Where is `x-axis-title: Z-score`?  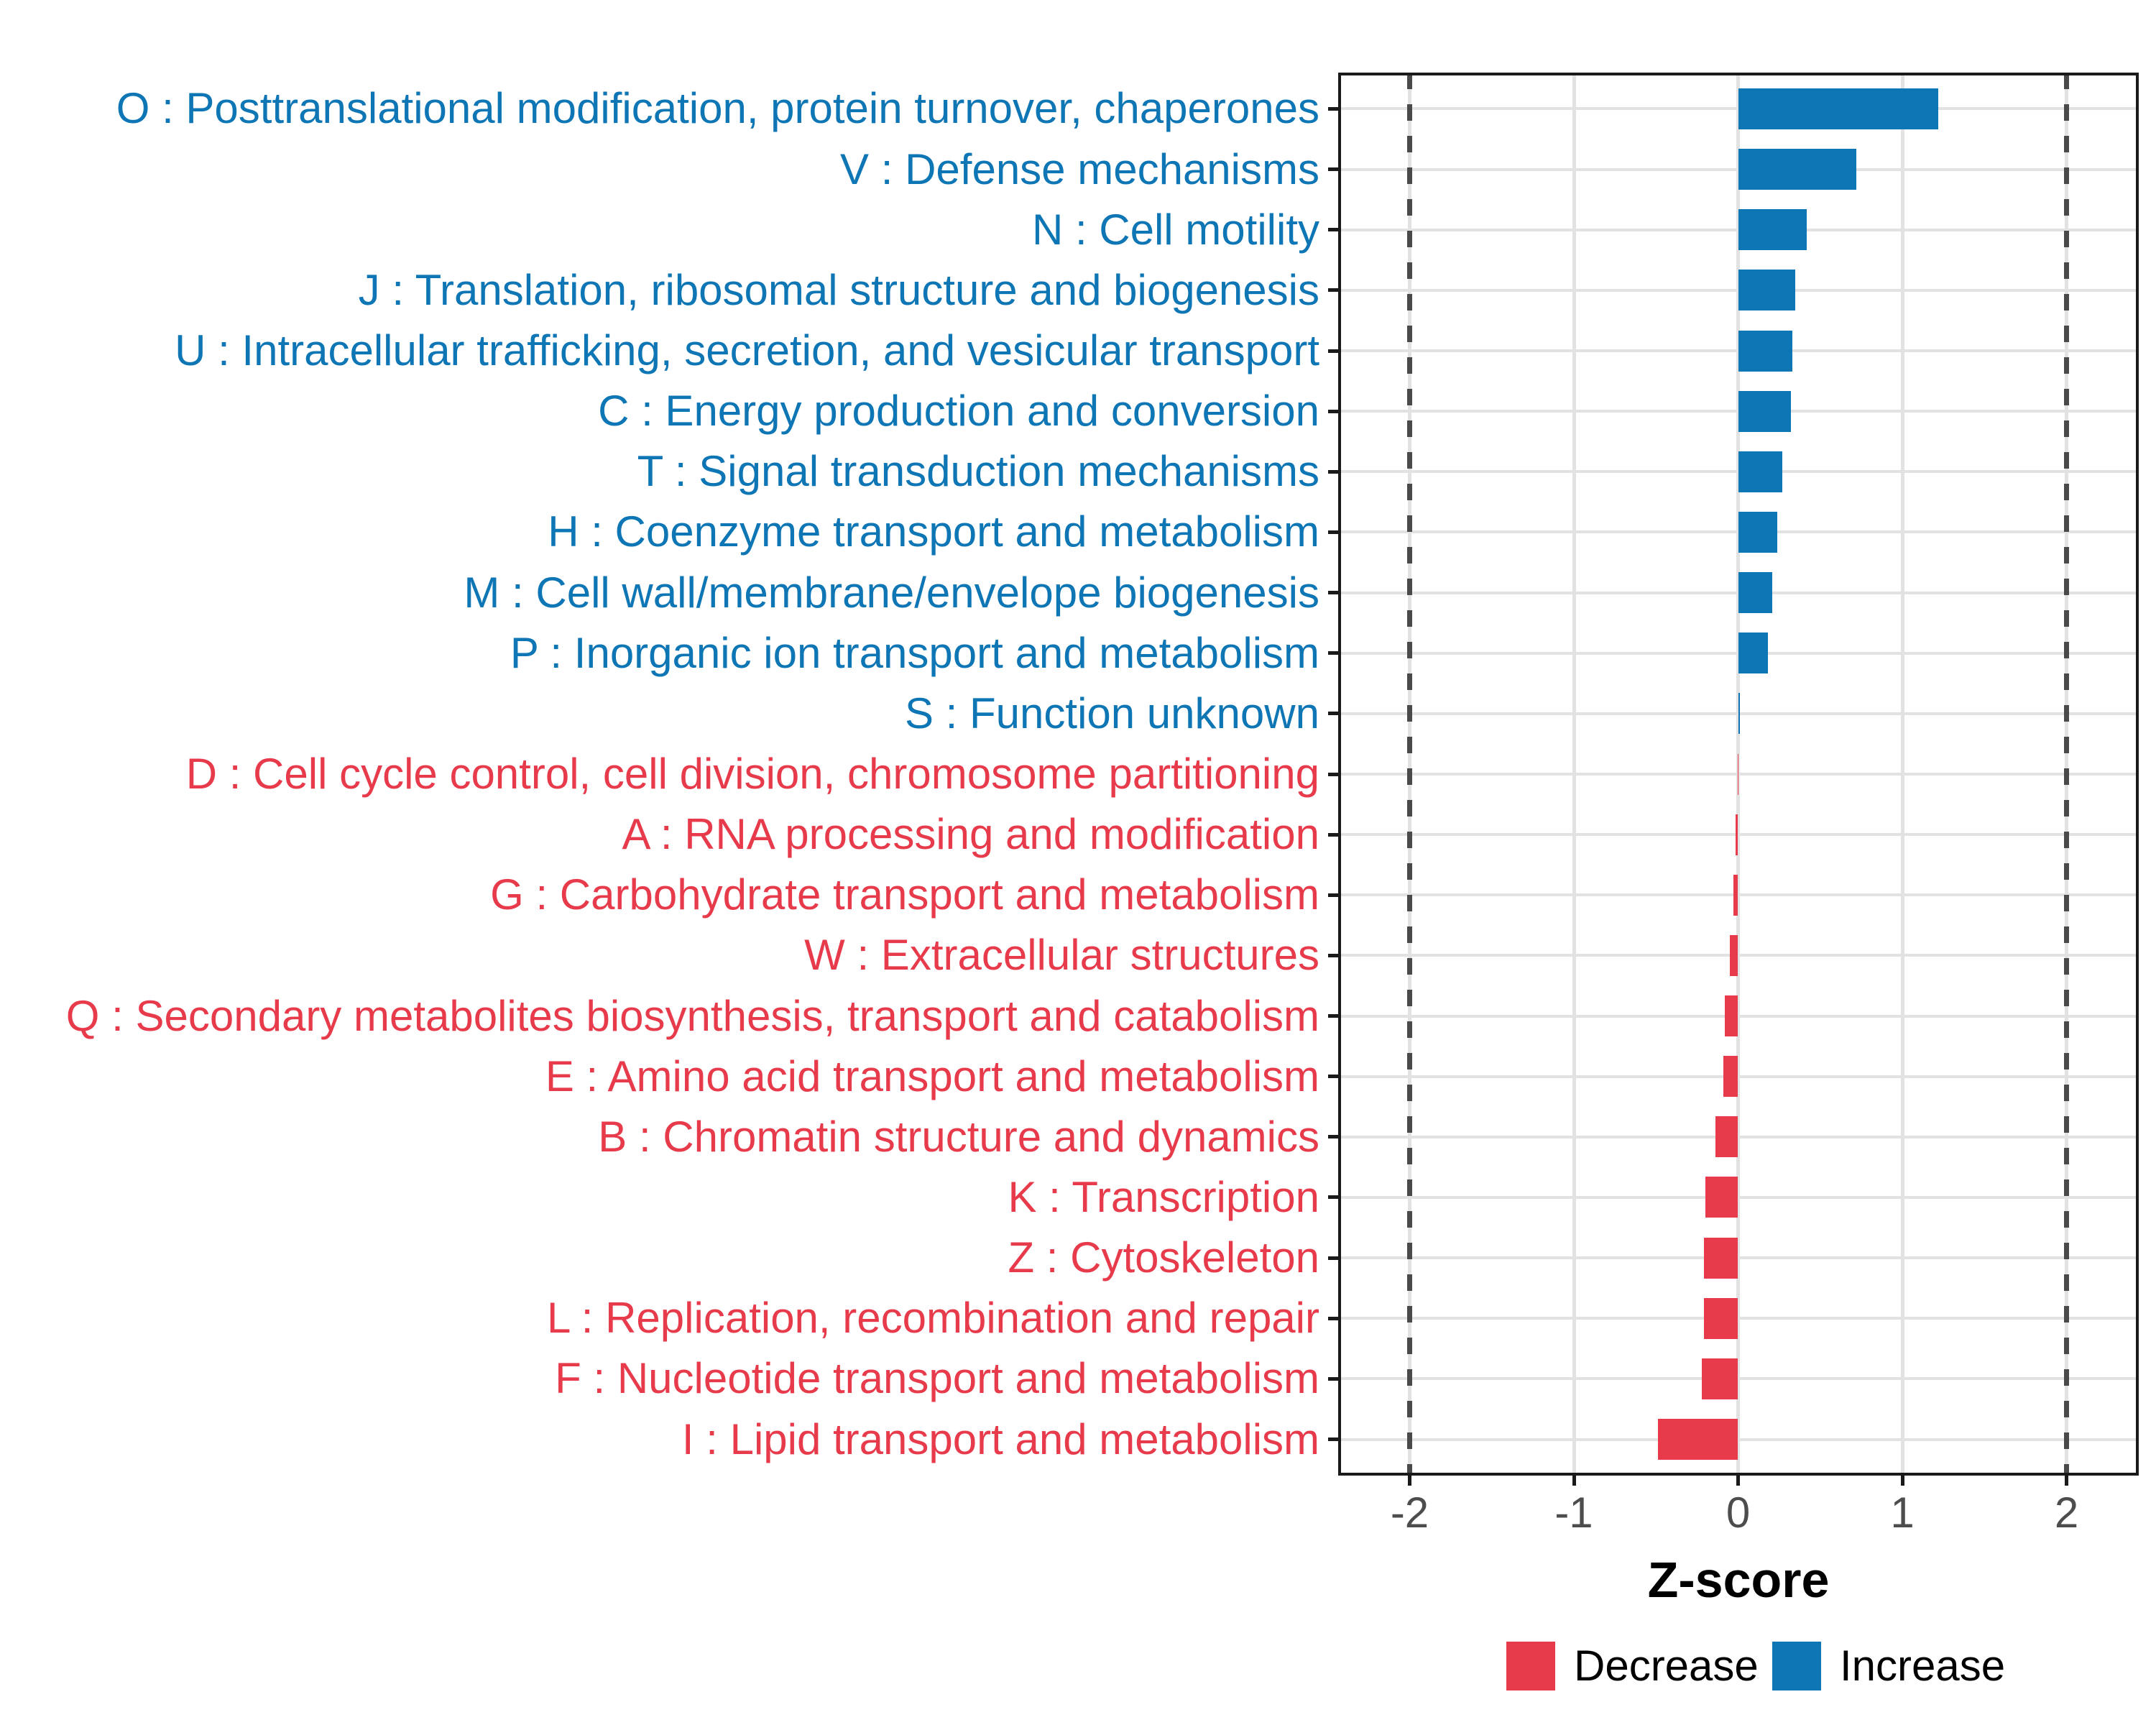
x-axis-title: Z-score is located at coordinates (1738, 1580).